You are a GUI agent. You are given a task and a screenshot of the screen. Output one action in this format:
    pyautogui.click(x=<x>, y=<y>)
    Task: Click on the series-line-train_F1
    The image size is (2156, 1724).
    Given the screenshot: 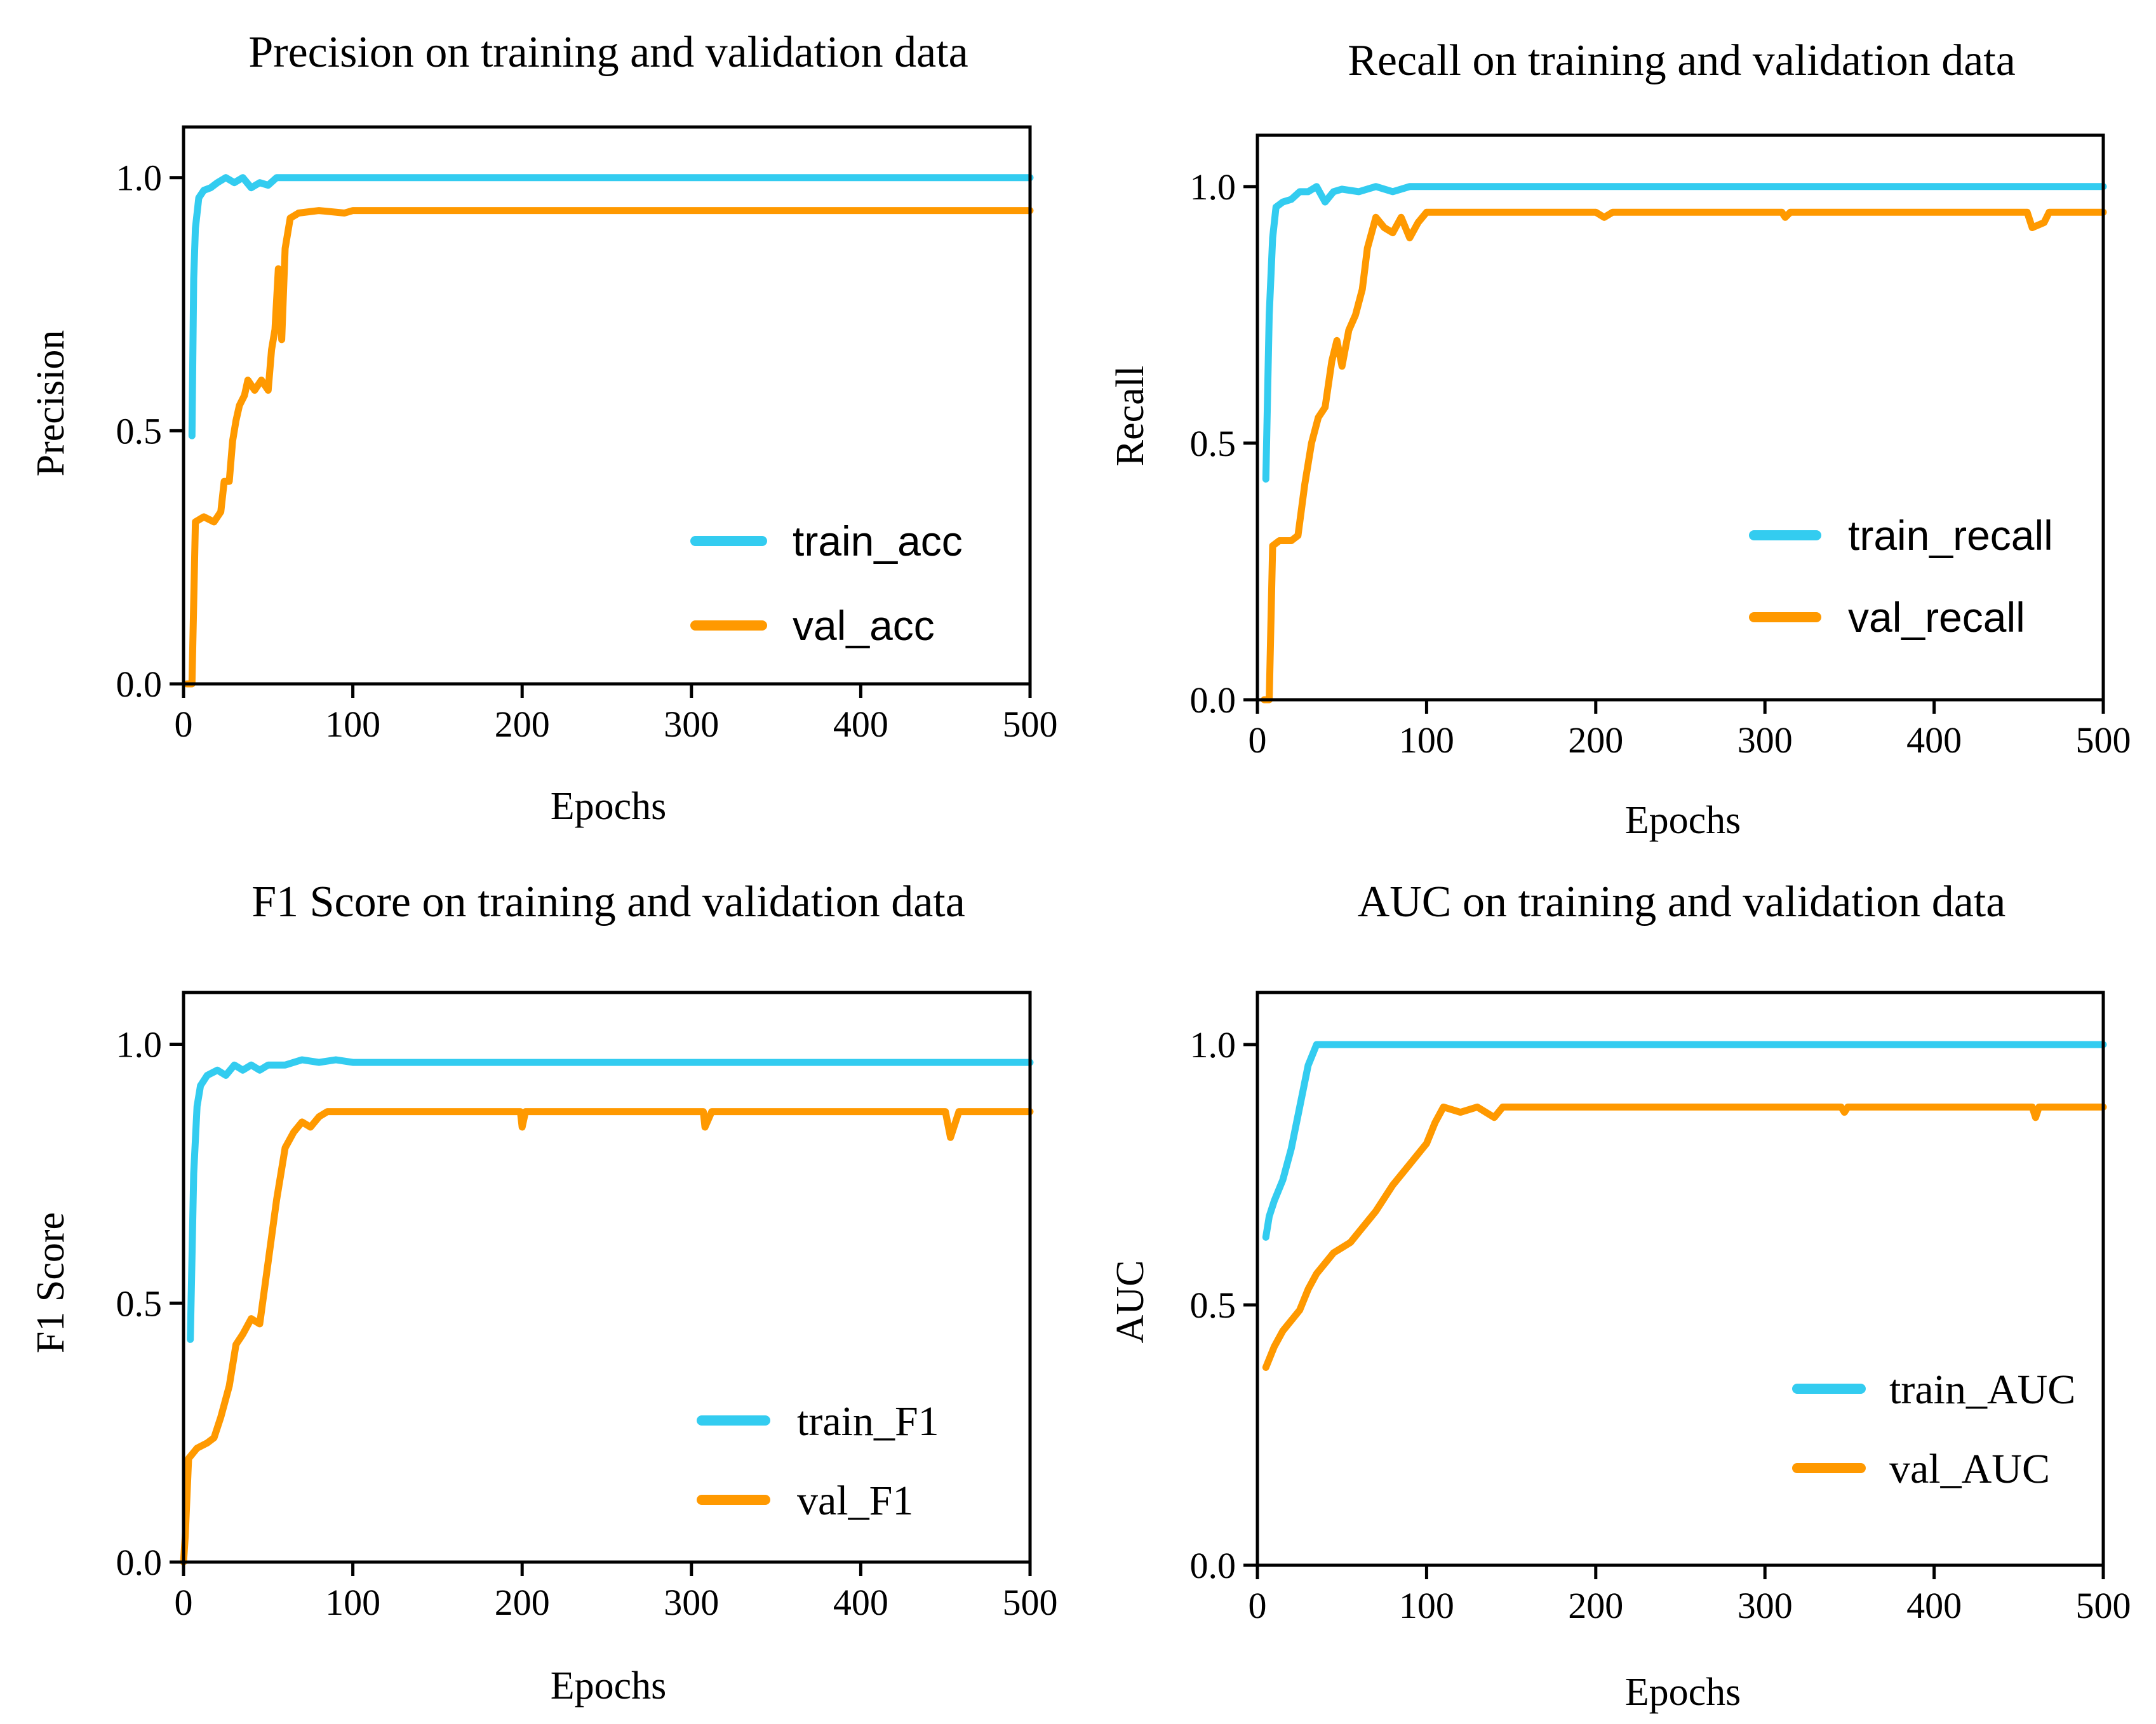 What is the action you would take?
    pyautogui.click(x=610, y=1199)
    